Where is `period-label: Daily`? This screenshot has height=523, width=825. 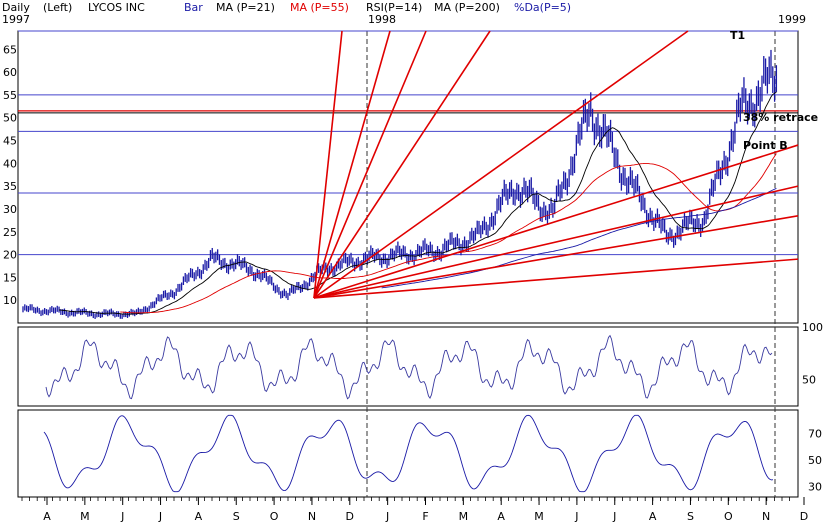 period-label: Daily is located at coordinates (16, 7).